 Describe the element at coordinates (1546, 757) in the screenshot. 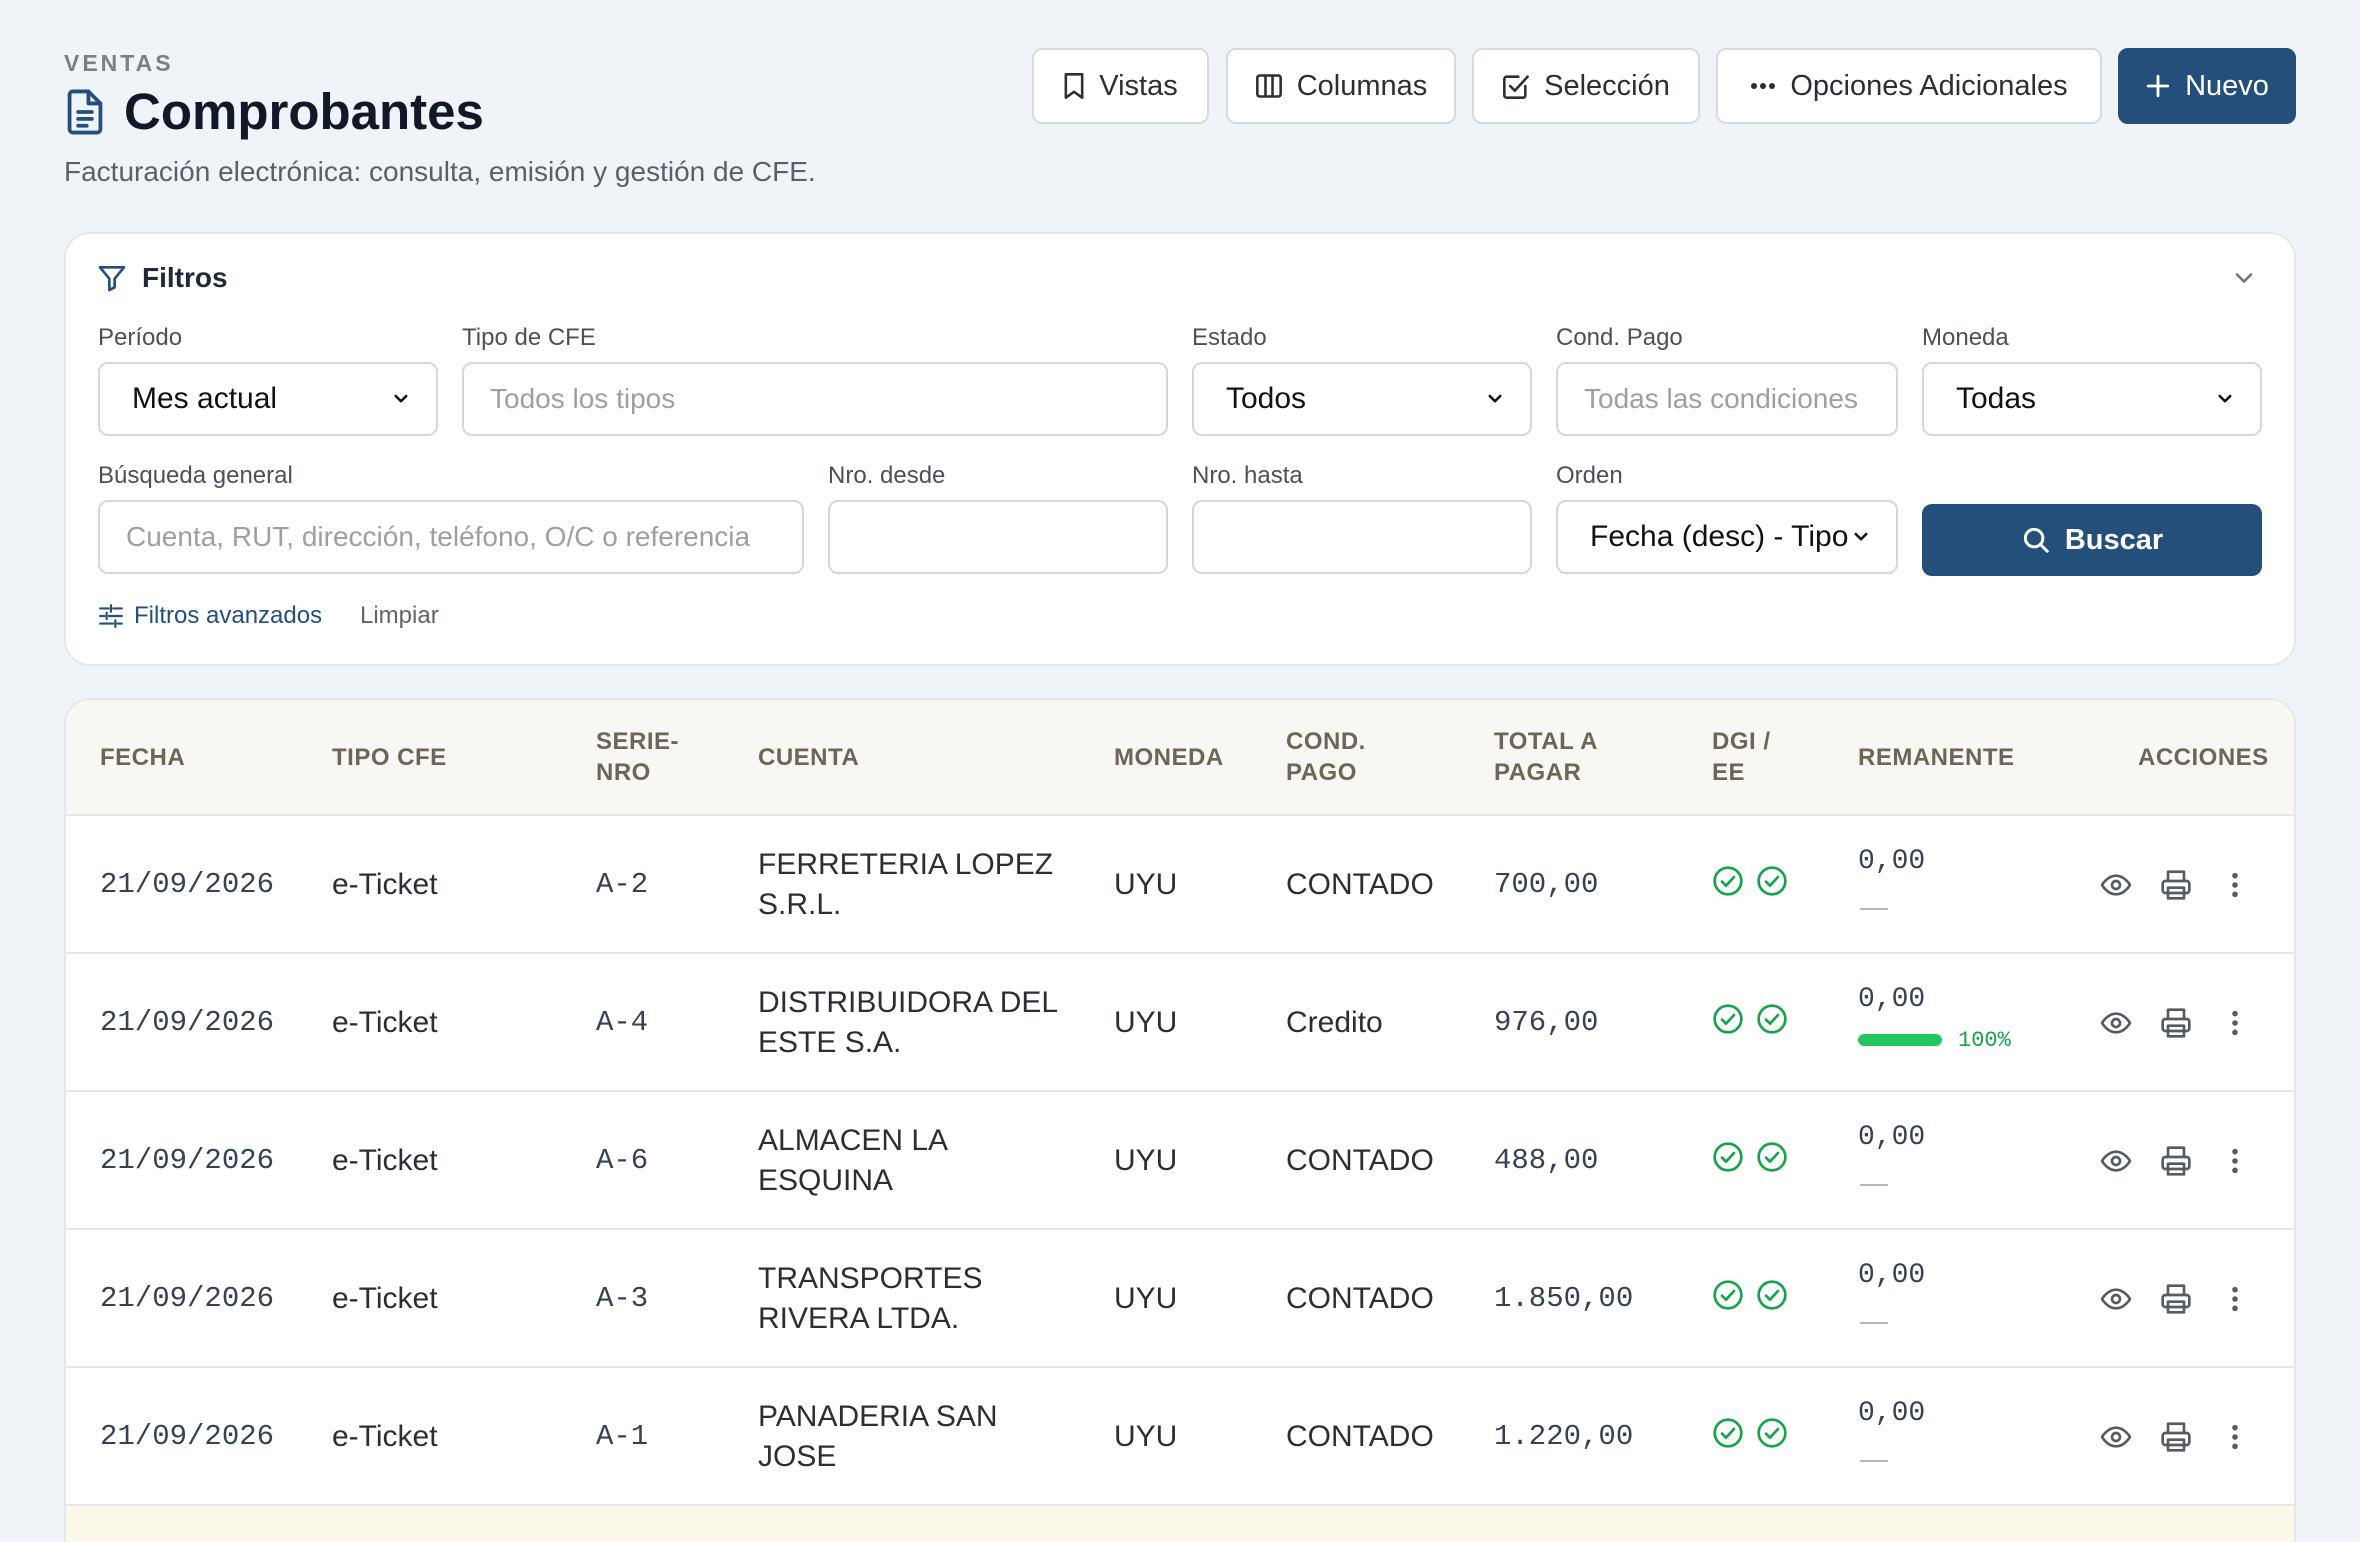

I see `col-total: TOTAL A PAGAR` at that location.